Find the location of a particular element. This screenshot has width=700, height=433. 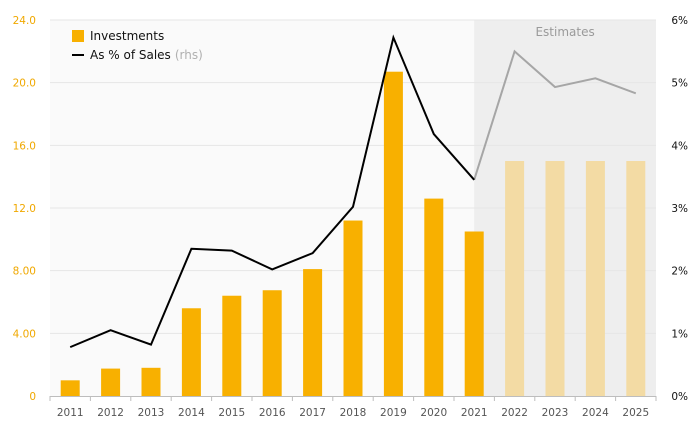

x-tick-label: 2013 is located at coordinates (151, 413).